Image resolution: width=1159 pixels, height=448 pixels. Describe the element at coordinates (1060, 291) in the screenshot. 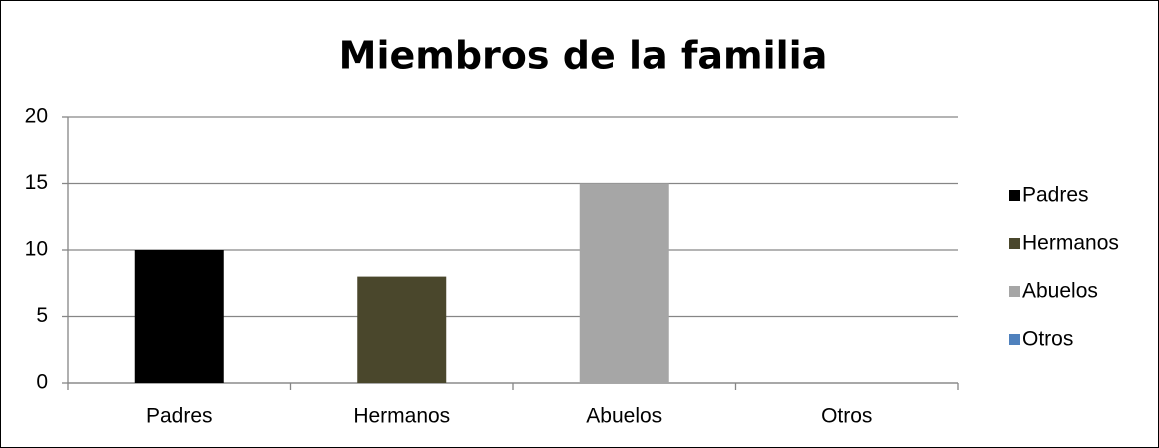

I see `legend-label: Abuelos` at that location.